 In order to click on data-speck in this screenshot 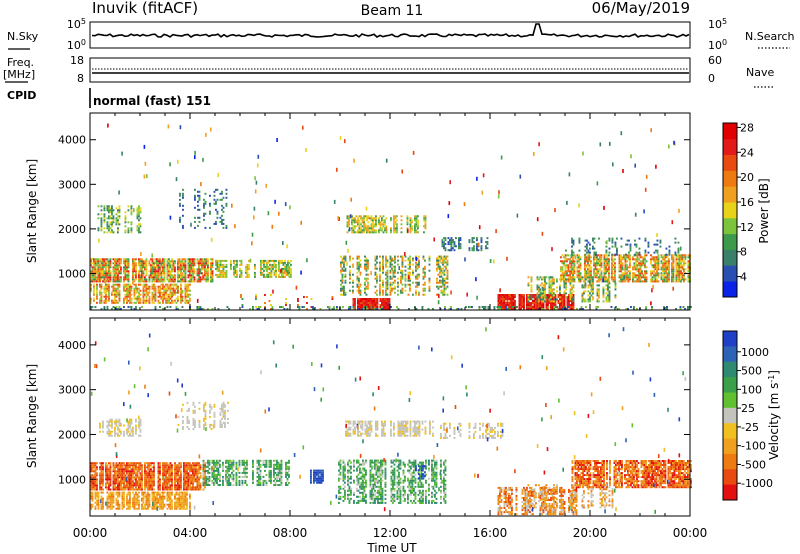, I will do `click(105, 281)`.